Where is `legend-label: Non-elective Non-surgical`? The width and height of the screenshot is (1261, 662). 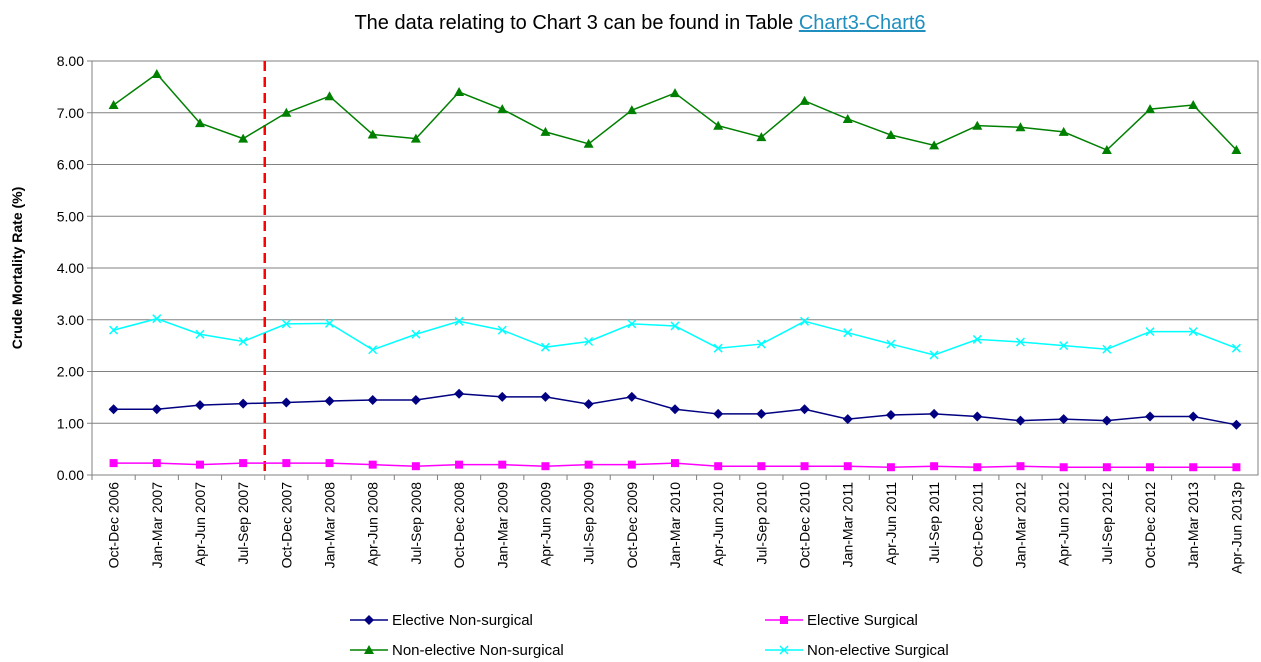
legend-label: Non-elective Non-surgical is located at coordinates (478, 650).